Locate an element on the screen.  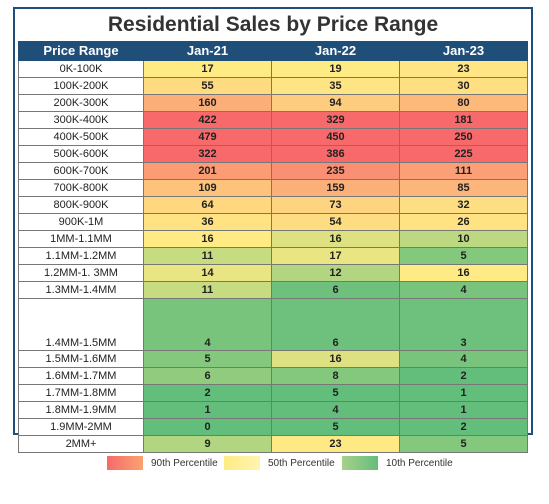
row-label: 1.8MM-1.9MM is located at coordinates (81, 410).